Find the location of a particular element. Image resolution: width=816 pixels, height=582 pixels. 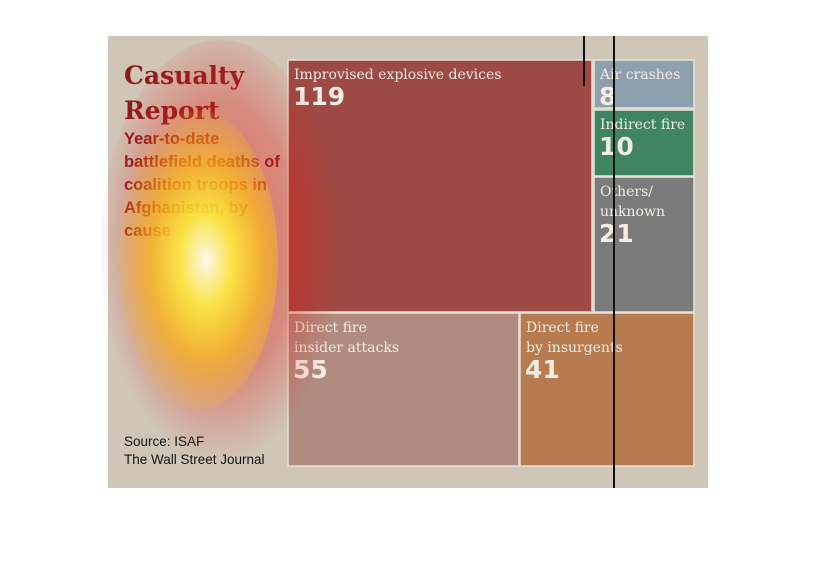

vertical-divider-line-short is located at coordinates (584, 61).